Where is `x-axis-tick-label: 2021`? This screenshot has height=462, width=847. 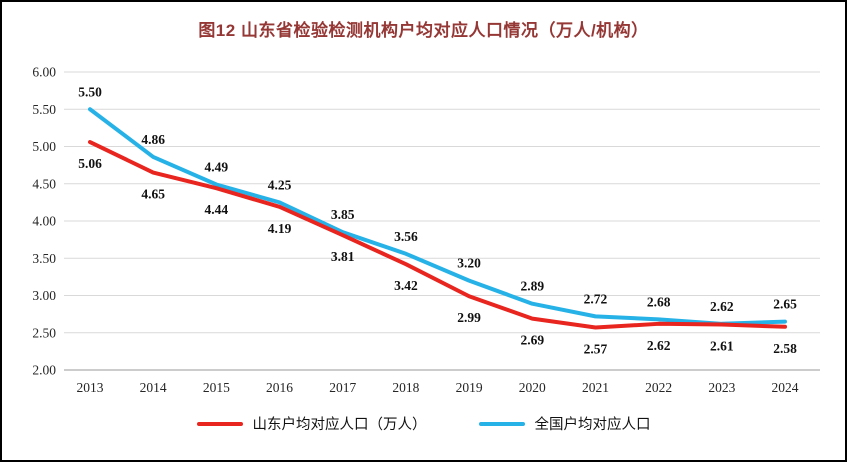 x-axis-tick-label: 2021 is located at coordinates (595, 387).